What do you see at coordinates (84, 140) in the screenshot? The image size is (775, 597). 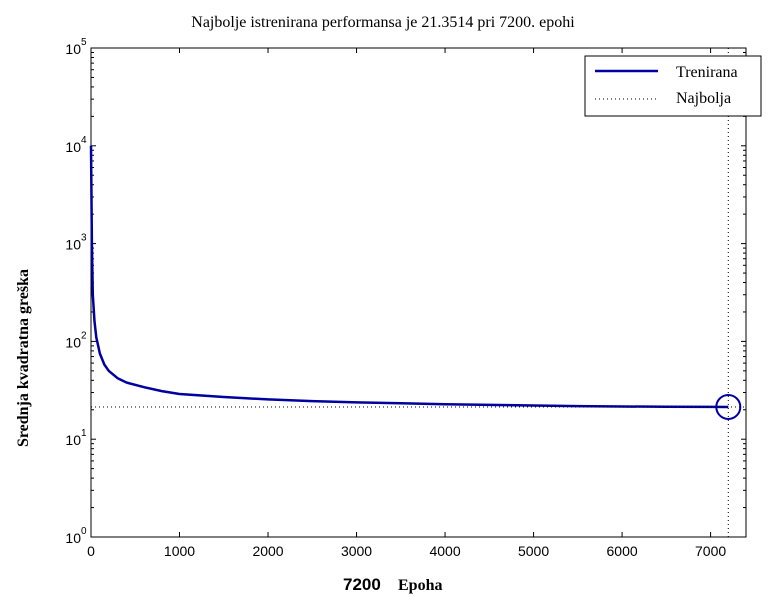 I see `y-tick-exponent: 4` at bounding box center [84, 140].